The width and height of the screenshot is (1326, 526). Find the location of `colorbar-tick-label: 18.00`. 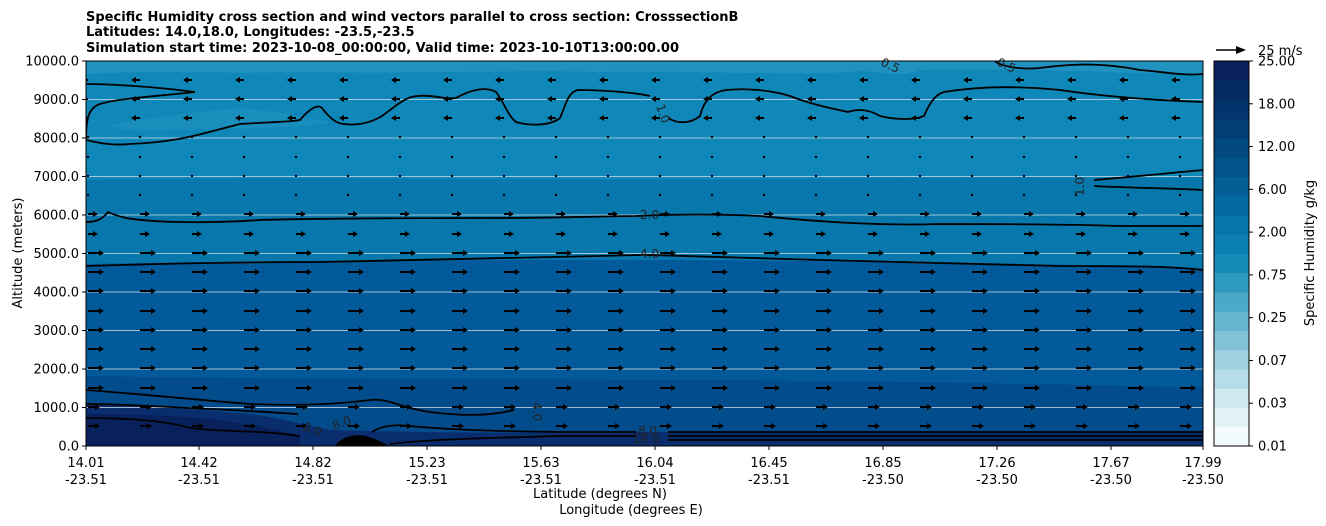

colorbar-tick-label: 18.00 is located at coordinates (1276, 104).